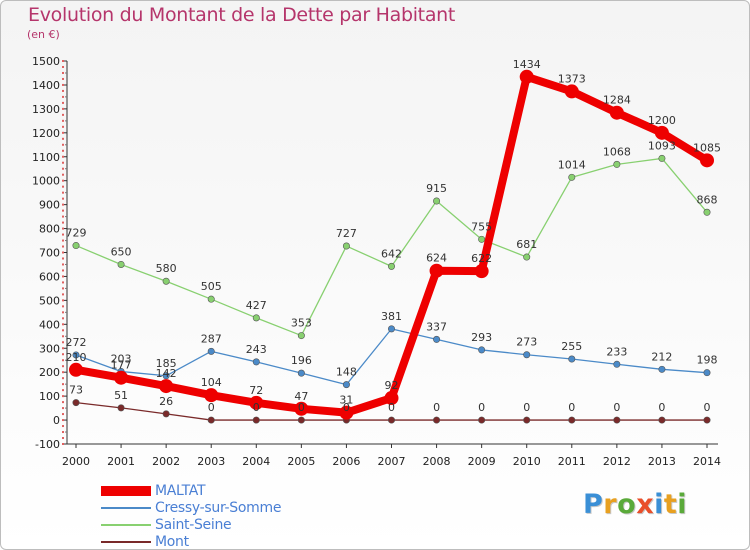  I want to click on y-tick-label: 0, so click(56, 420).